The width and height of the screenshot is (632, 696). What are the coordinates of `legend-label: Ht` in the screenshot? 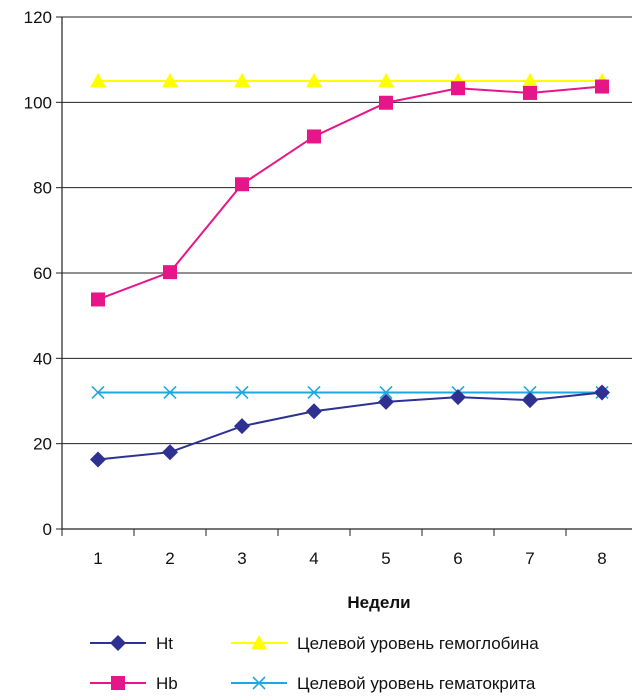 It's located at (164, 643).